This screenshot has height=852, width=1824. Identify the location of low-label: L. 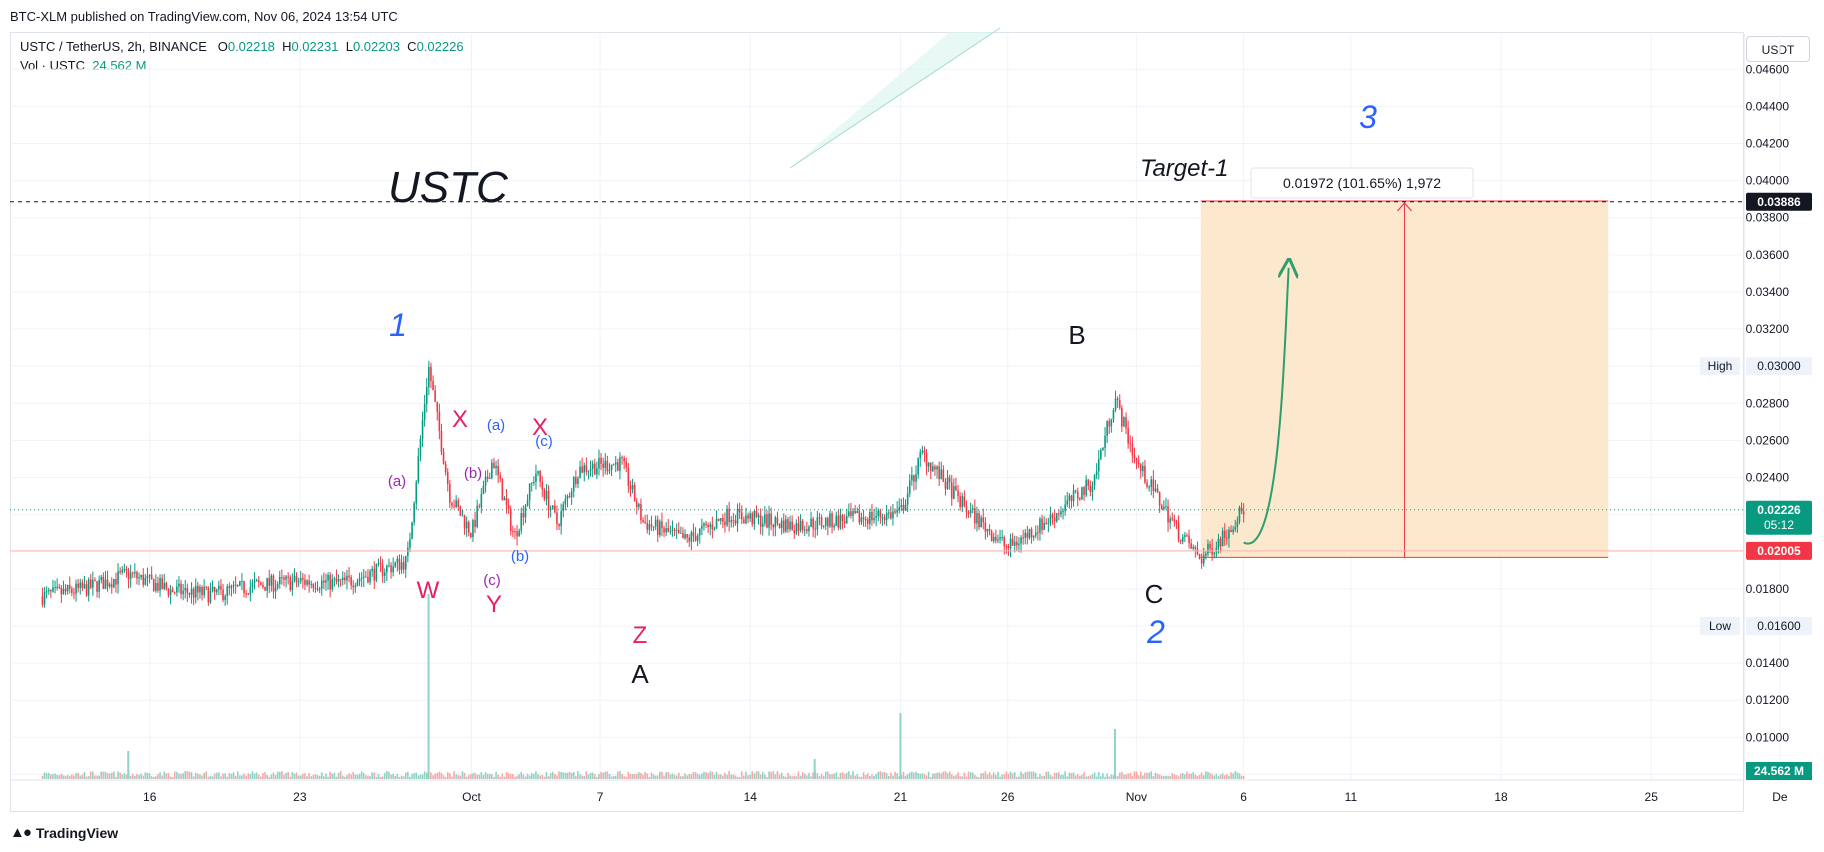
(349, 46).